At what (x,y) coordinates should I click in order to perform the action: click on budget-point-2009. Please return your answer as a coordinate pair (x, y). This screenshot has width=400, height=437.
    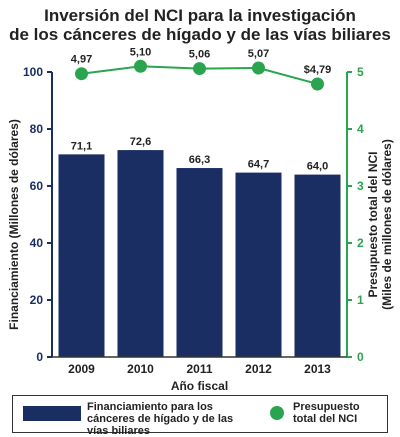
    Looking at the image, I should click on (81, 74).